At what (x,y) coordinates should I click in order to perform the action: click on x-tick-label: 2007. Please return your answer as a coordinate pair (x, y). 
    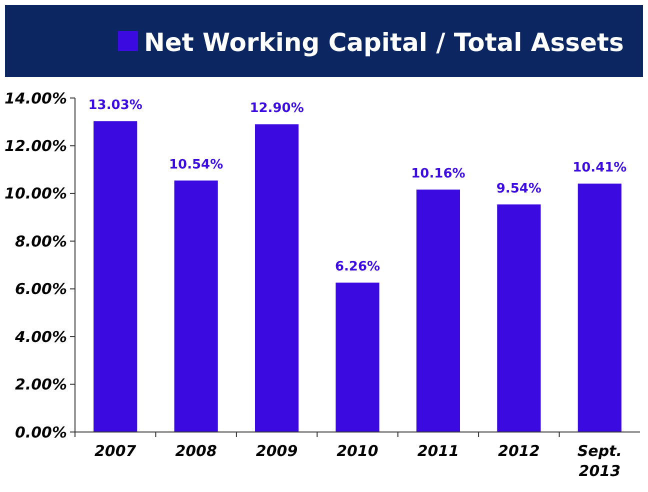
    Looking at the image, I should click on (115, 451).